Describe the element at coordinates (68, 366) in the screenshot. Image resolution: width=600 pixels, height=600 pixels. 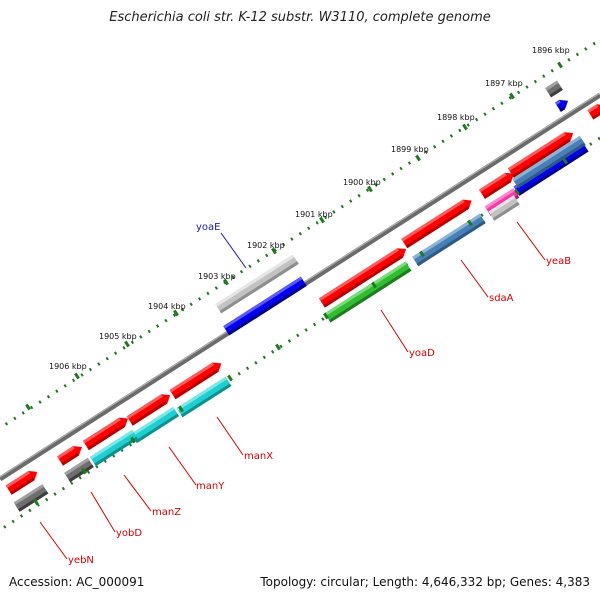
I see `tick-label: 1906 kbp` at that location.